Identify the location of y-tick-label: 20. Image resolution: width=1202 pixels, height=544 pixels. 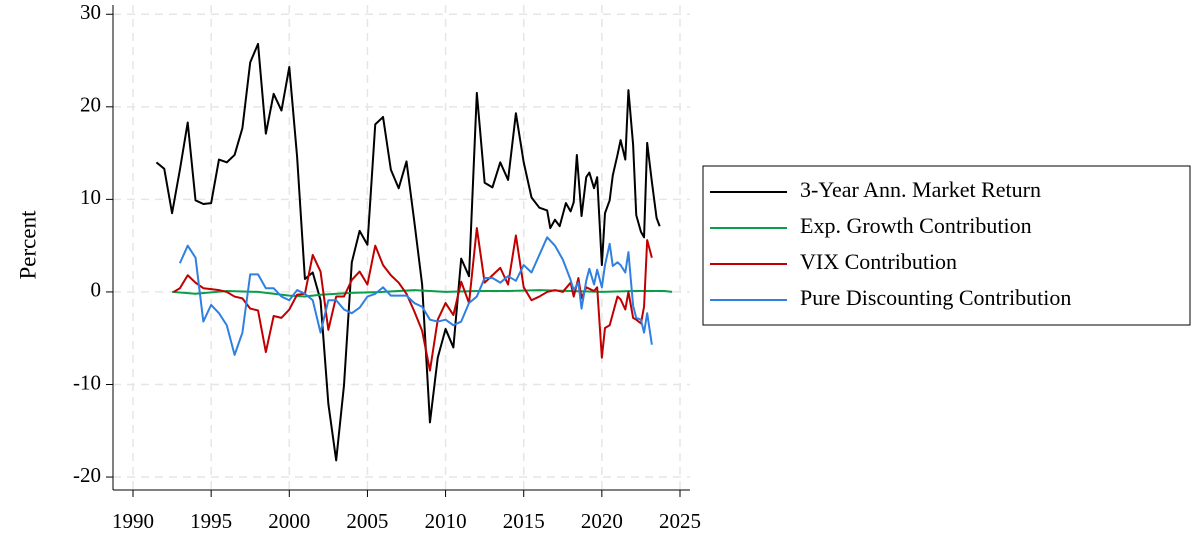
(90, 105).